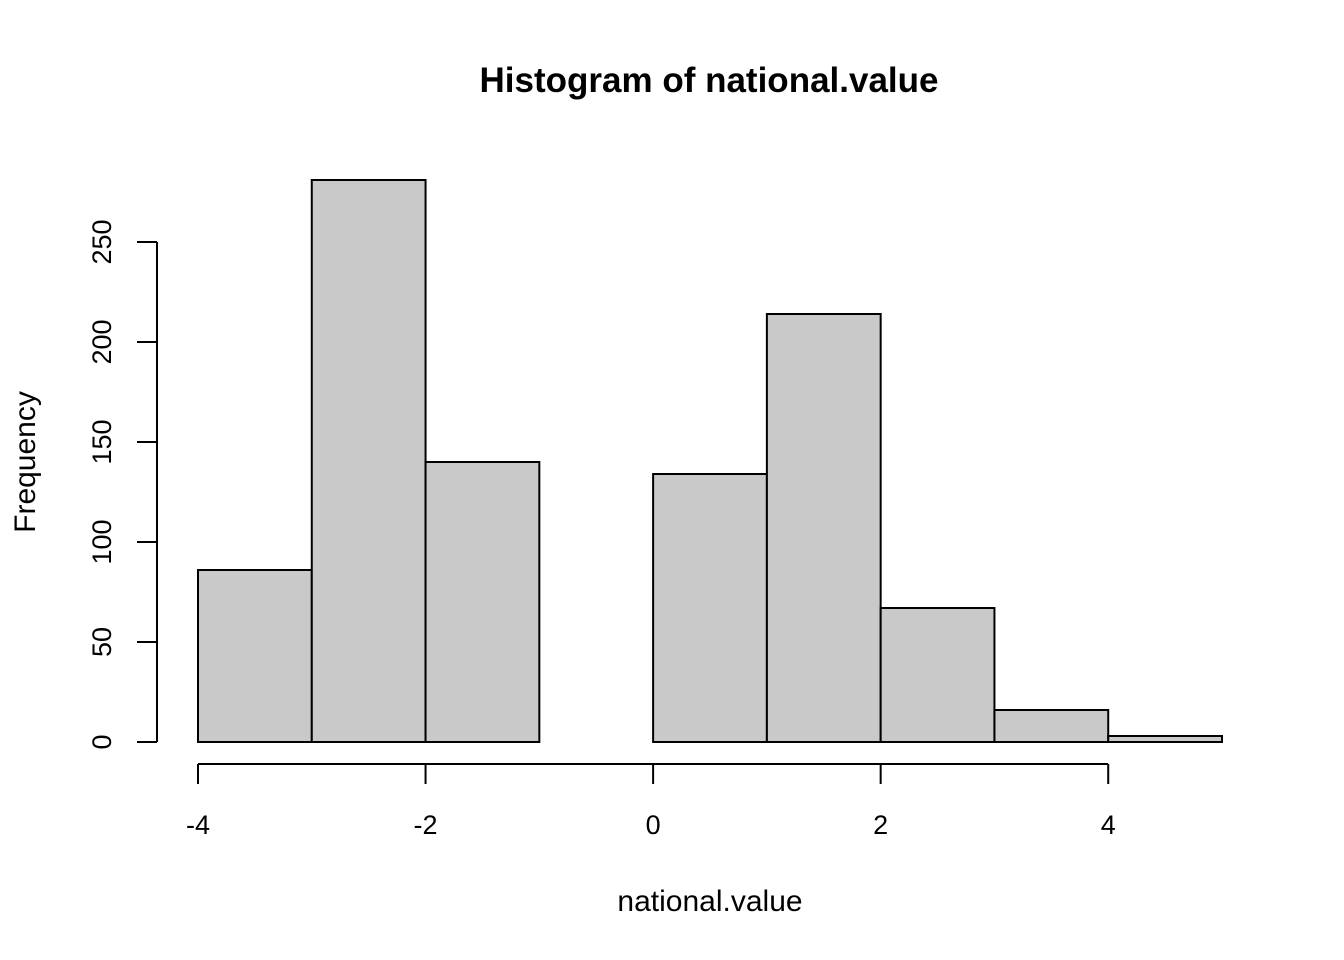 The height and width of the screenshot is (960, 1344). What do you see at coordinates (426, 825) in the screenshot?
I see `x-tick-label: -2` at bounding box center [426, 825].